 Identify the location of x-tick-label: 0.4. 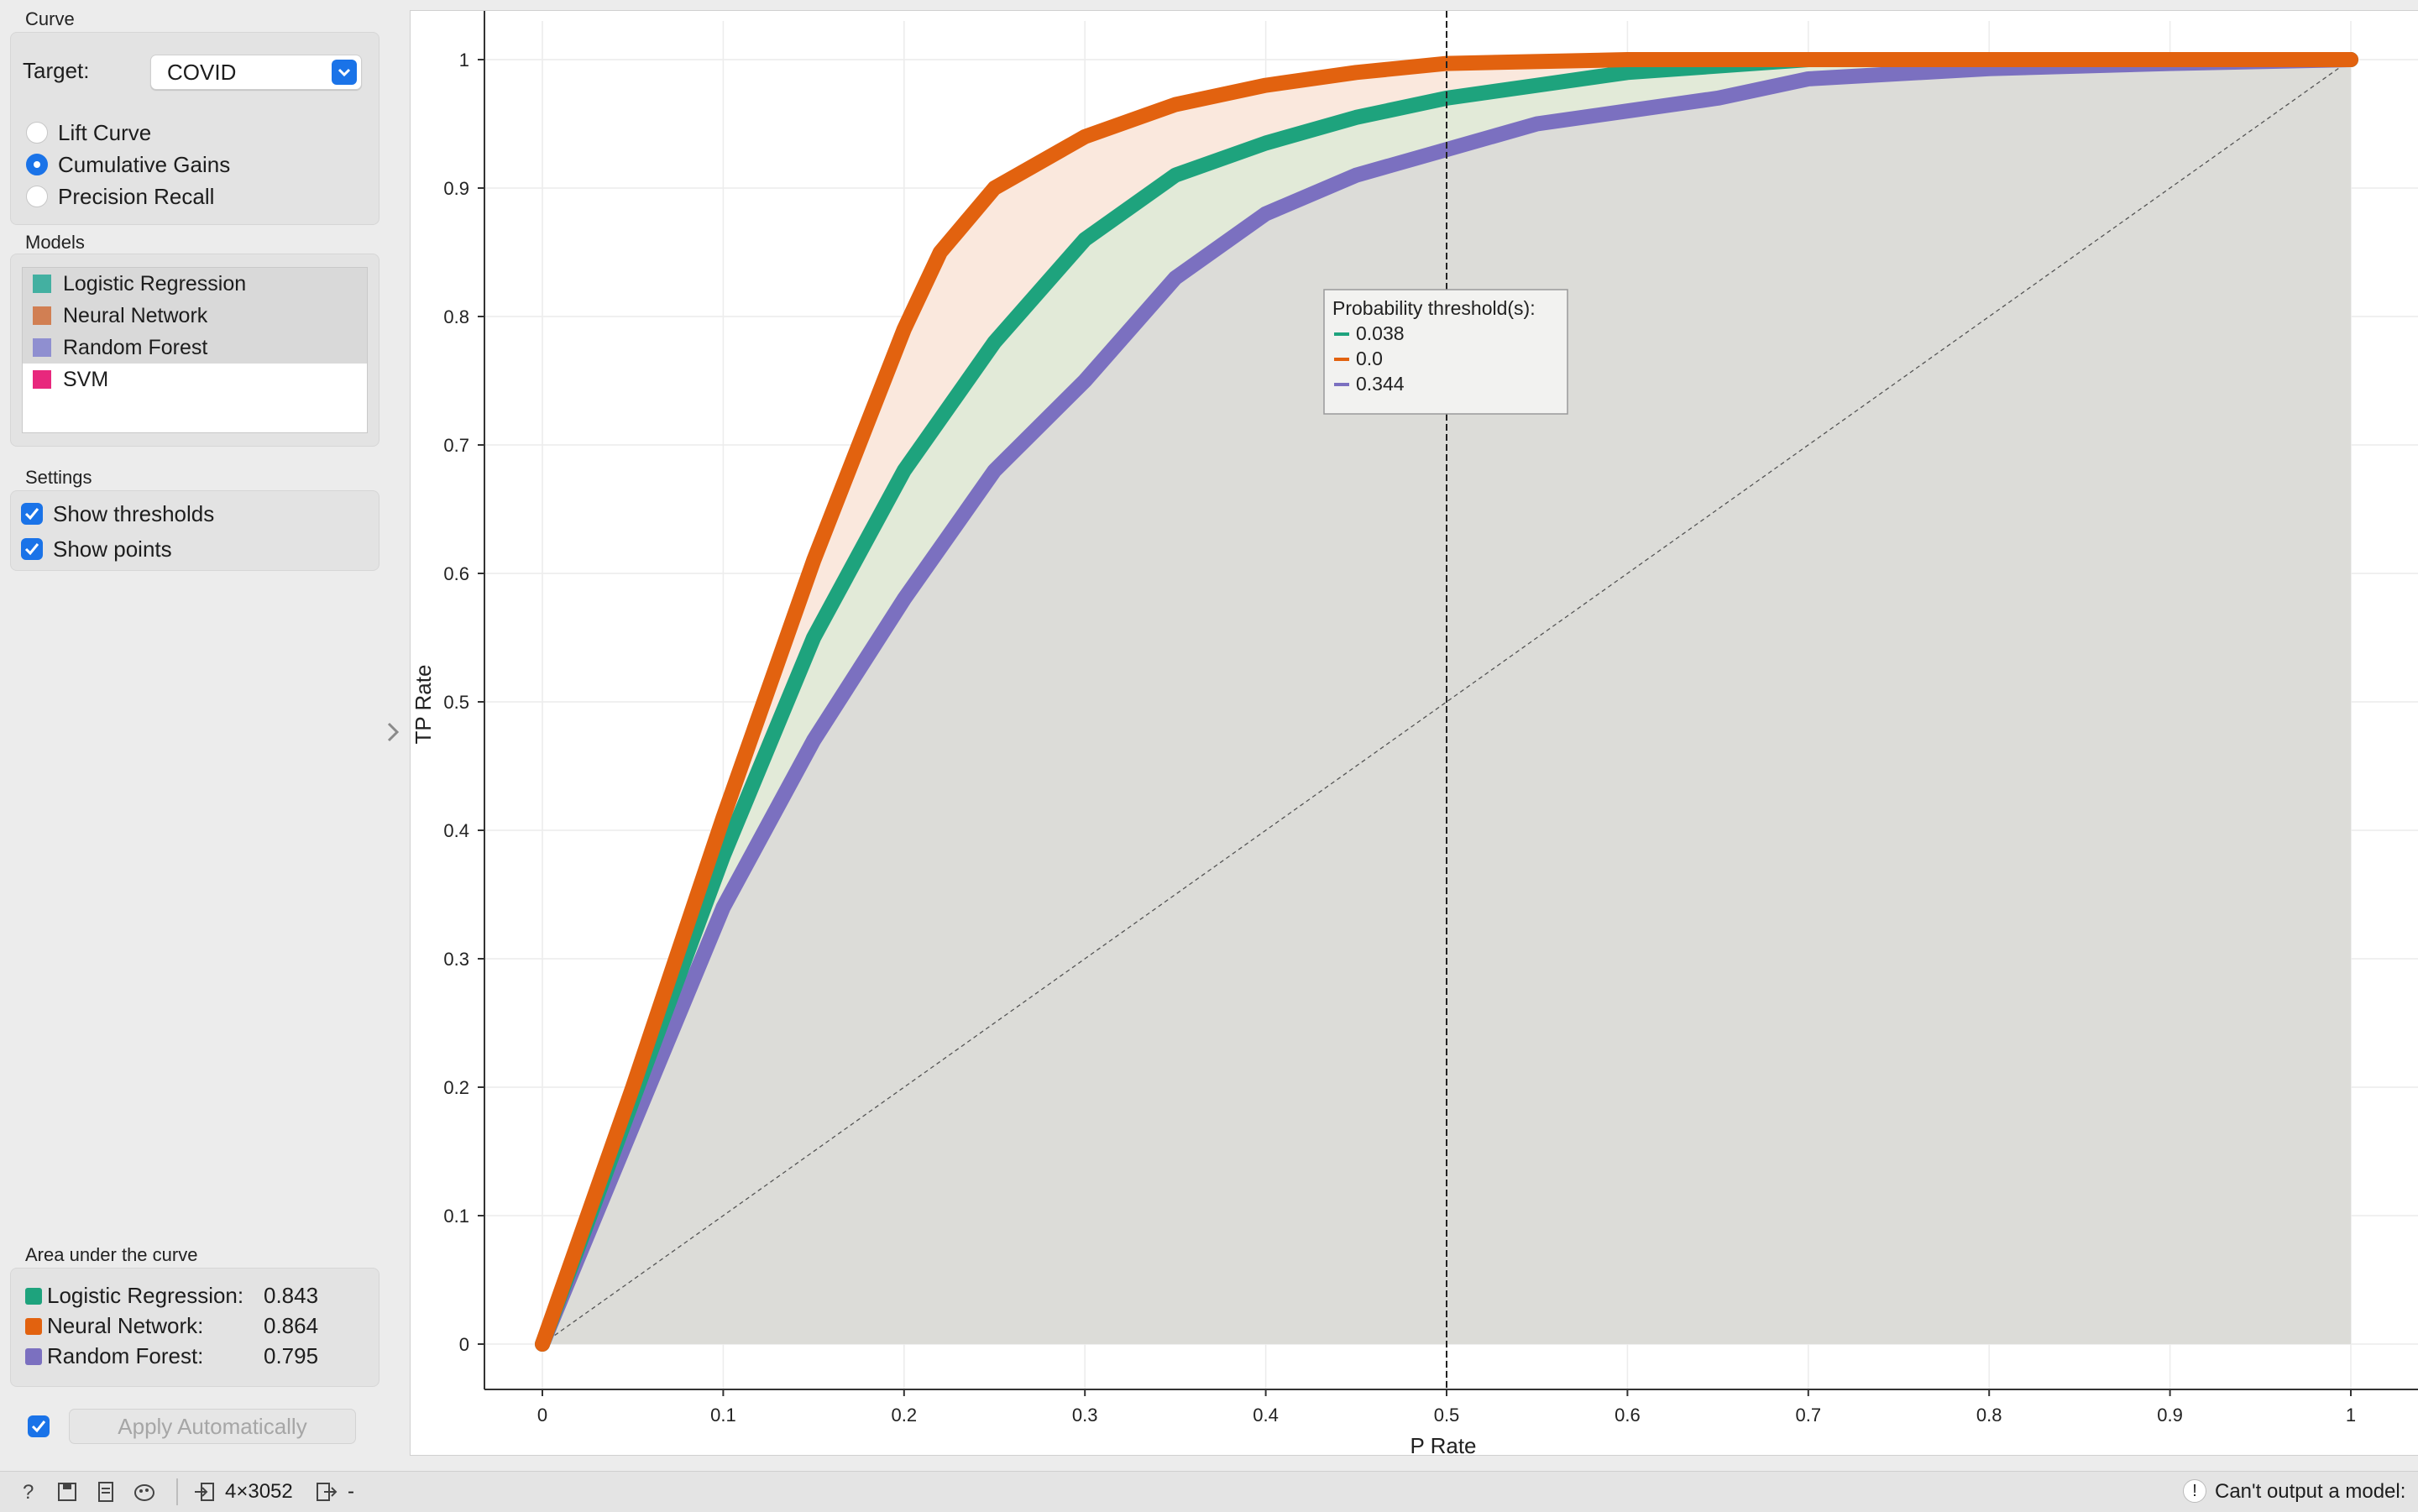
(1266, 1415).